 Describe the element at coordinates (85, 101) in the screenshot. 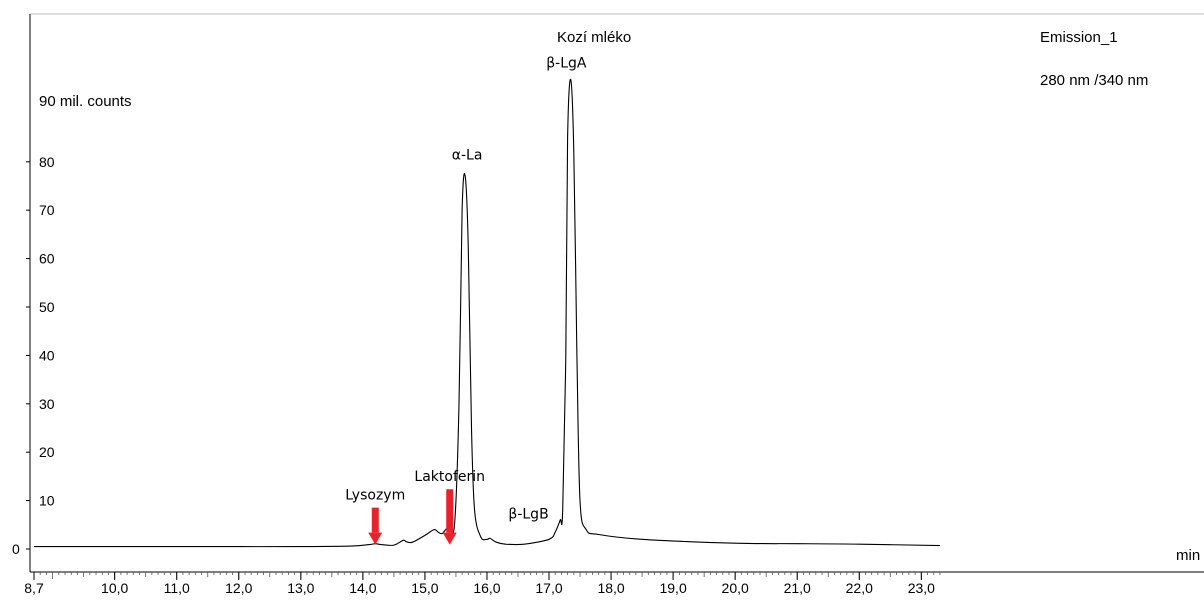

I see `y-axis-label: 90 mil. counts` at that location.